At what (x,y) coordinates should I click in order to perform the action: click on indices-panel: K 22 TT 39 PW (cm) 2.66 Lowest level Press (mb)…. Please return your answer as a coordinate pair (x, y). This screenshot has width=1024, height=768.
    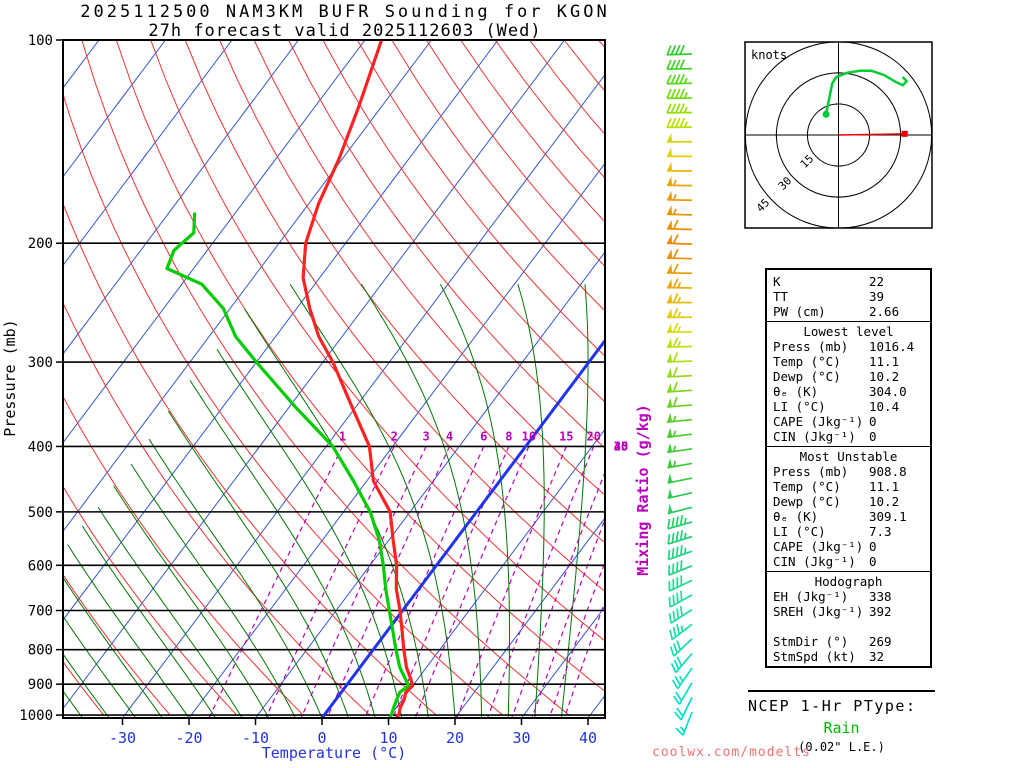
    Looking at the image, I should click on (848, 468).